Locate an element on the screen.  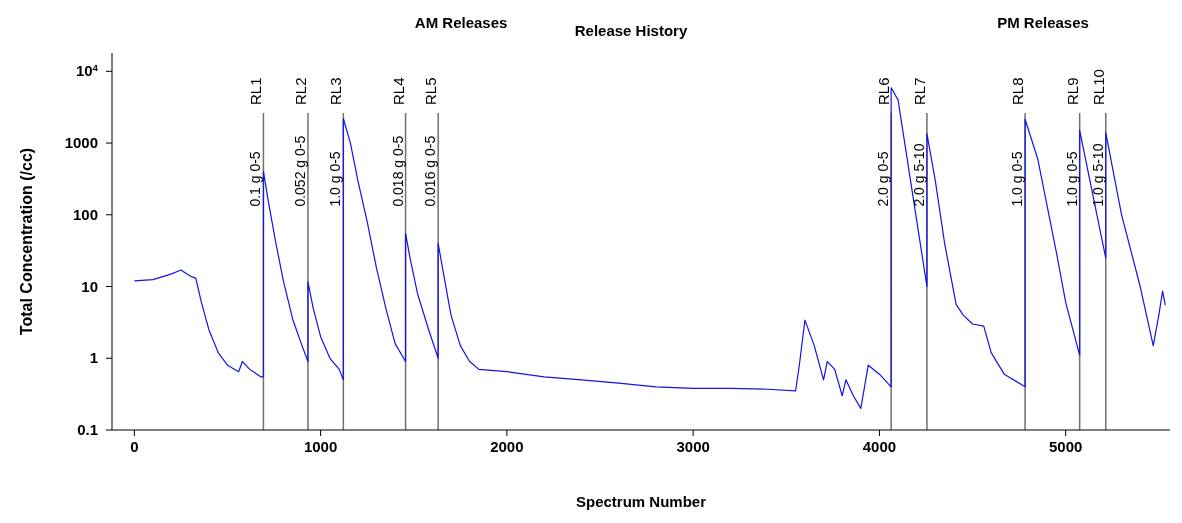
y-axis-title: Total Concentration (/cc) is located at coordinates (26, 241).